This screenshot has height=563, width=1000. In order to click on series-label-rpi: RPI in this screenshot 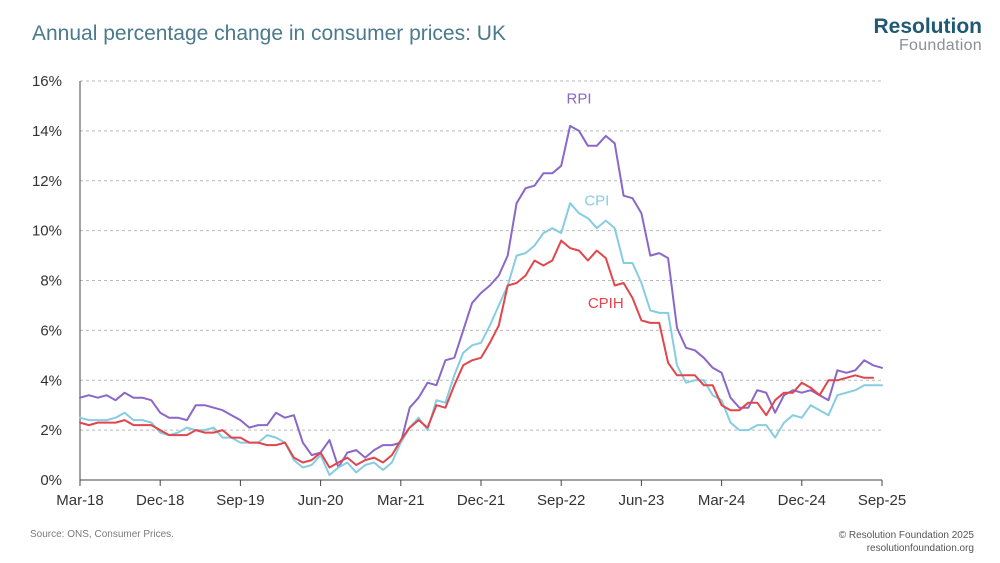, I will do `click(579, 98)`.